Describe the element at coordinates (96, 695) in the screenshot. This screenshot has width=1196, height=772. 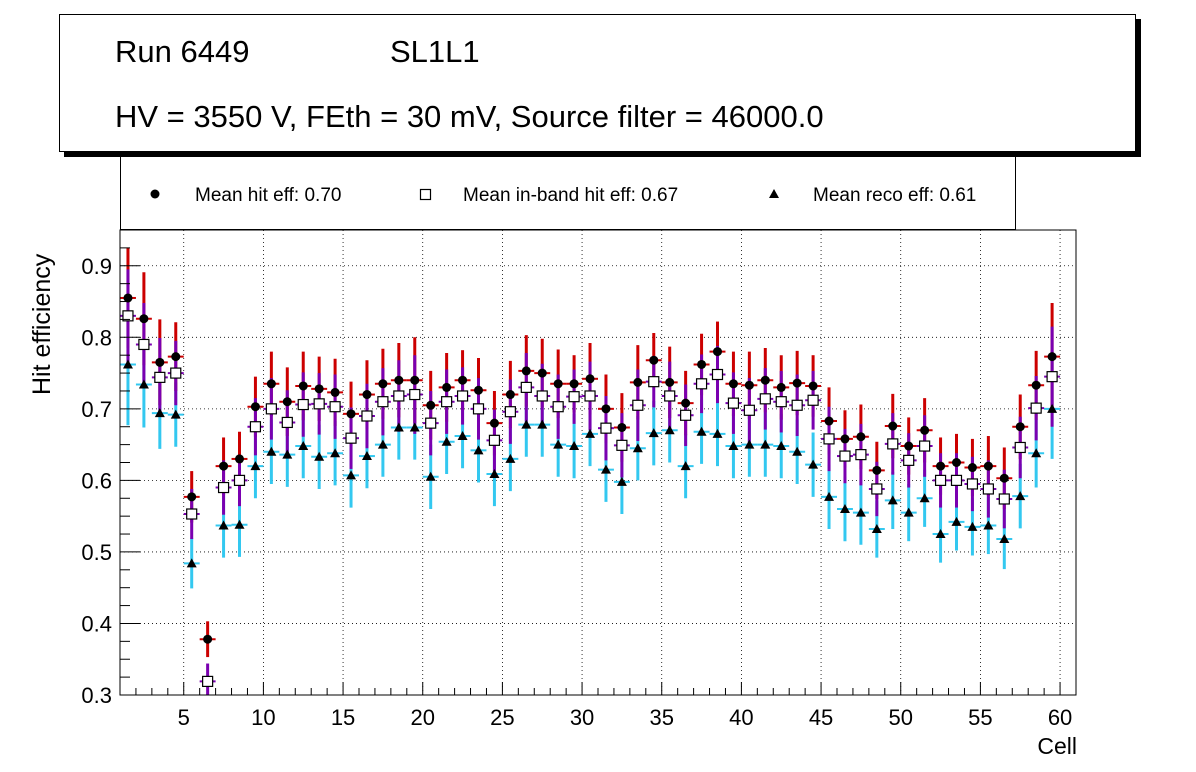
I see `y-tick-label: 0.3` at that location.